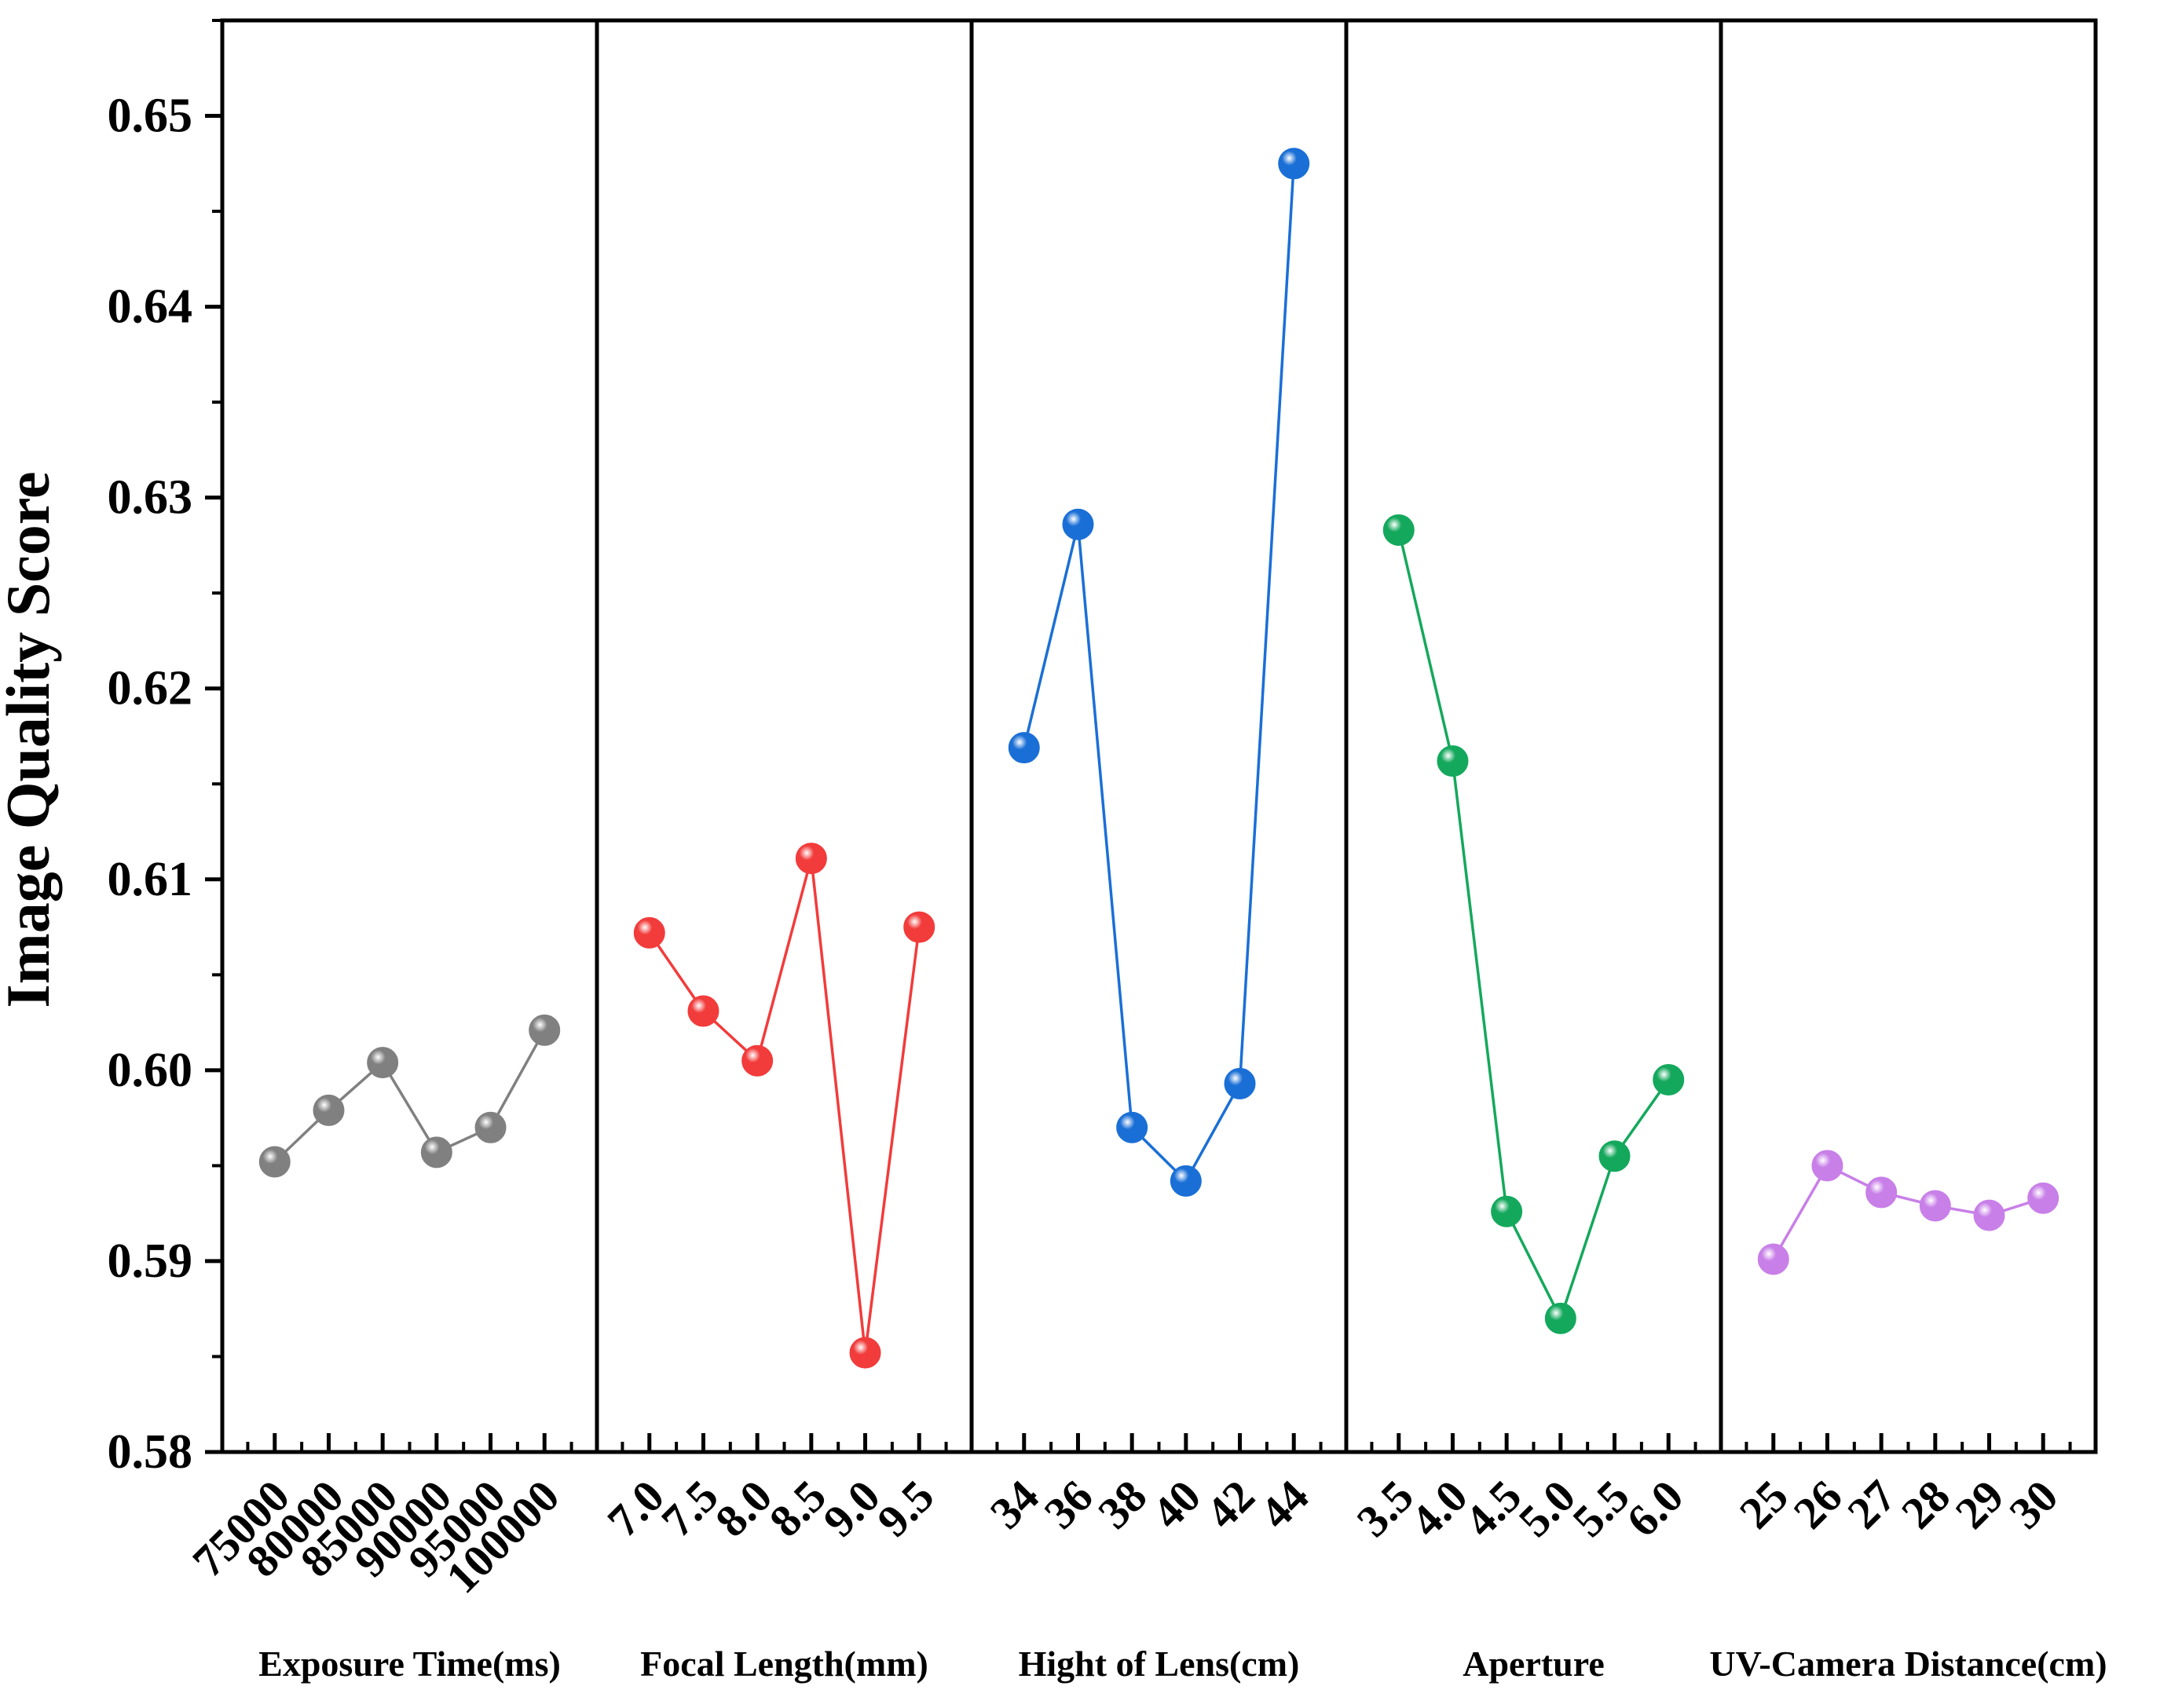  Describe the element at coordinates (150, 1452) in the screenshot. I see `y-tick-label: 0.58` at that location.